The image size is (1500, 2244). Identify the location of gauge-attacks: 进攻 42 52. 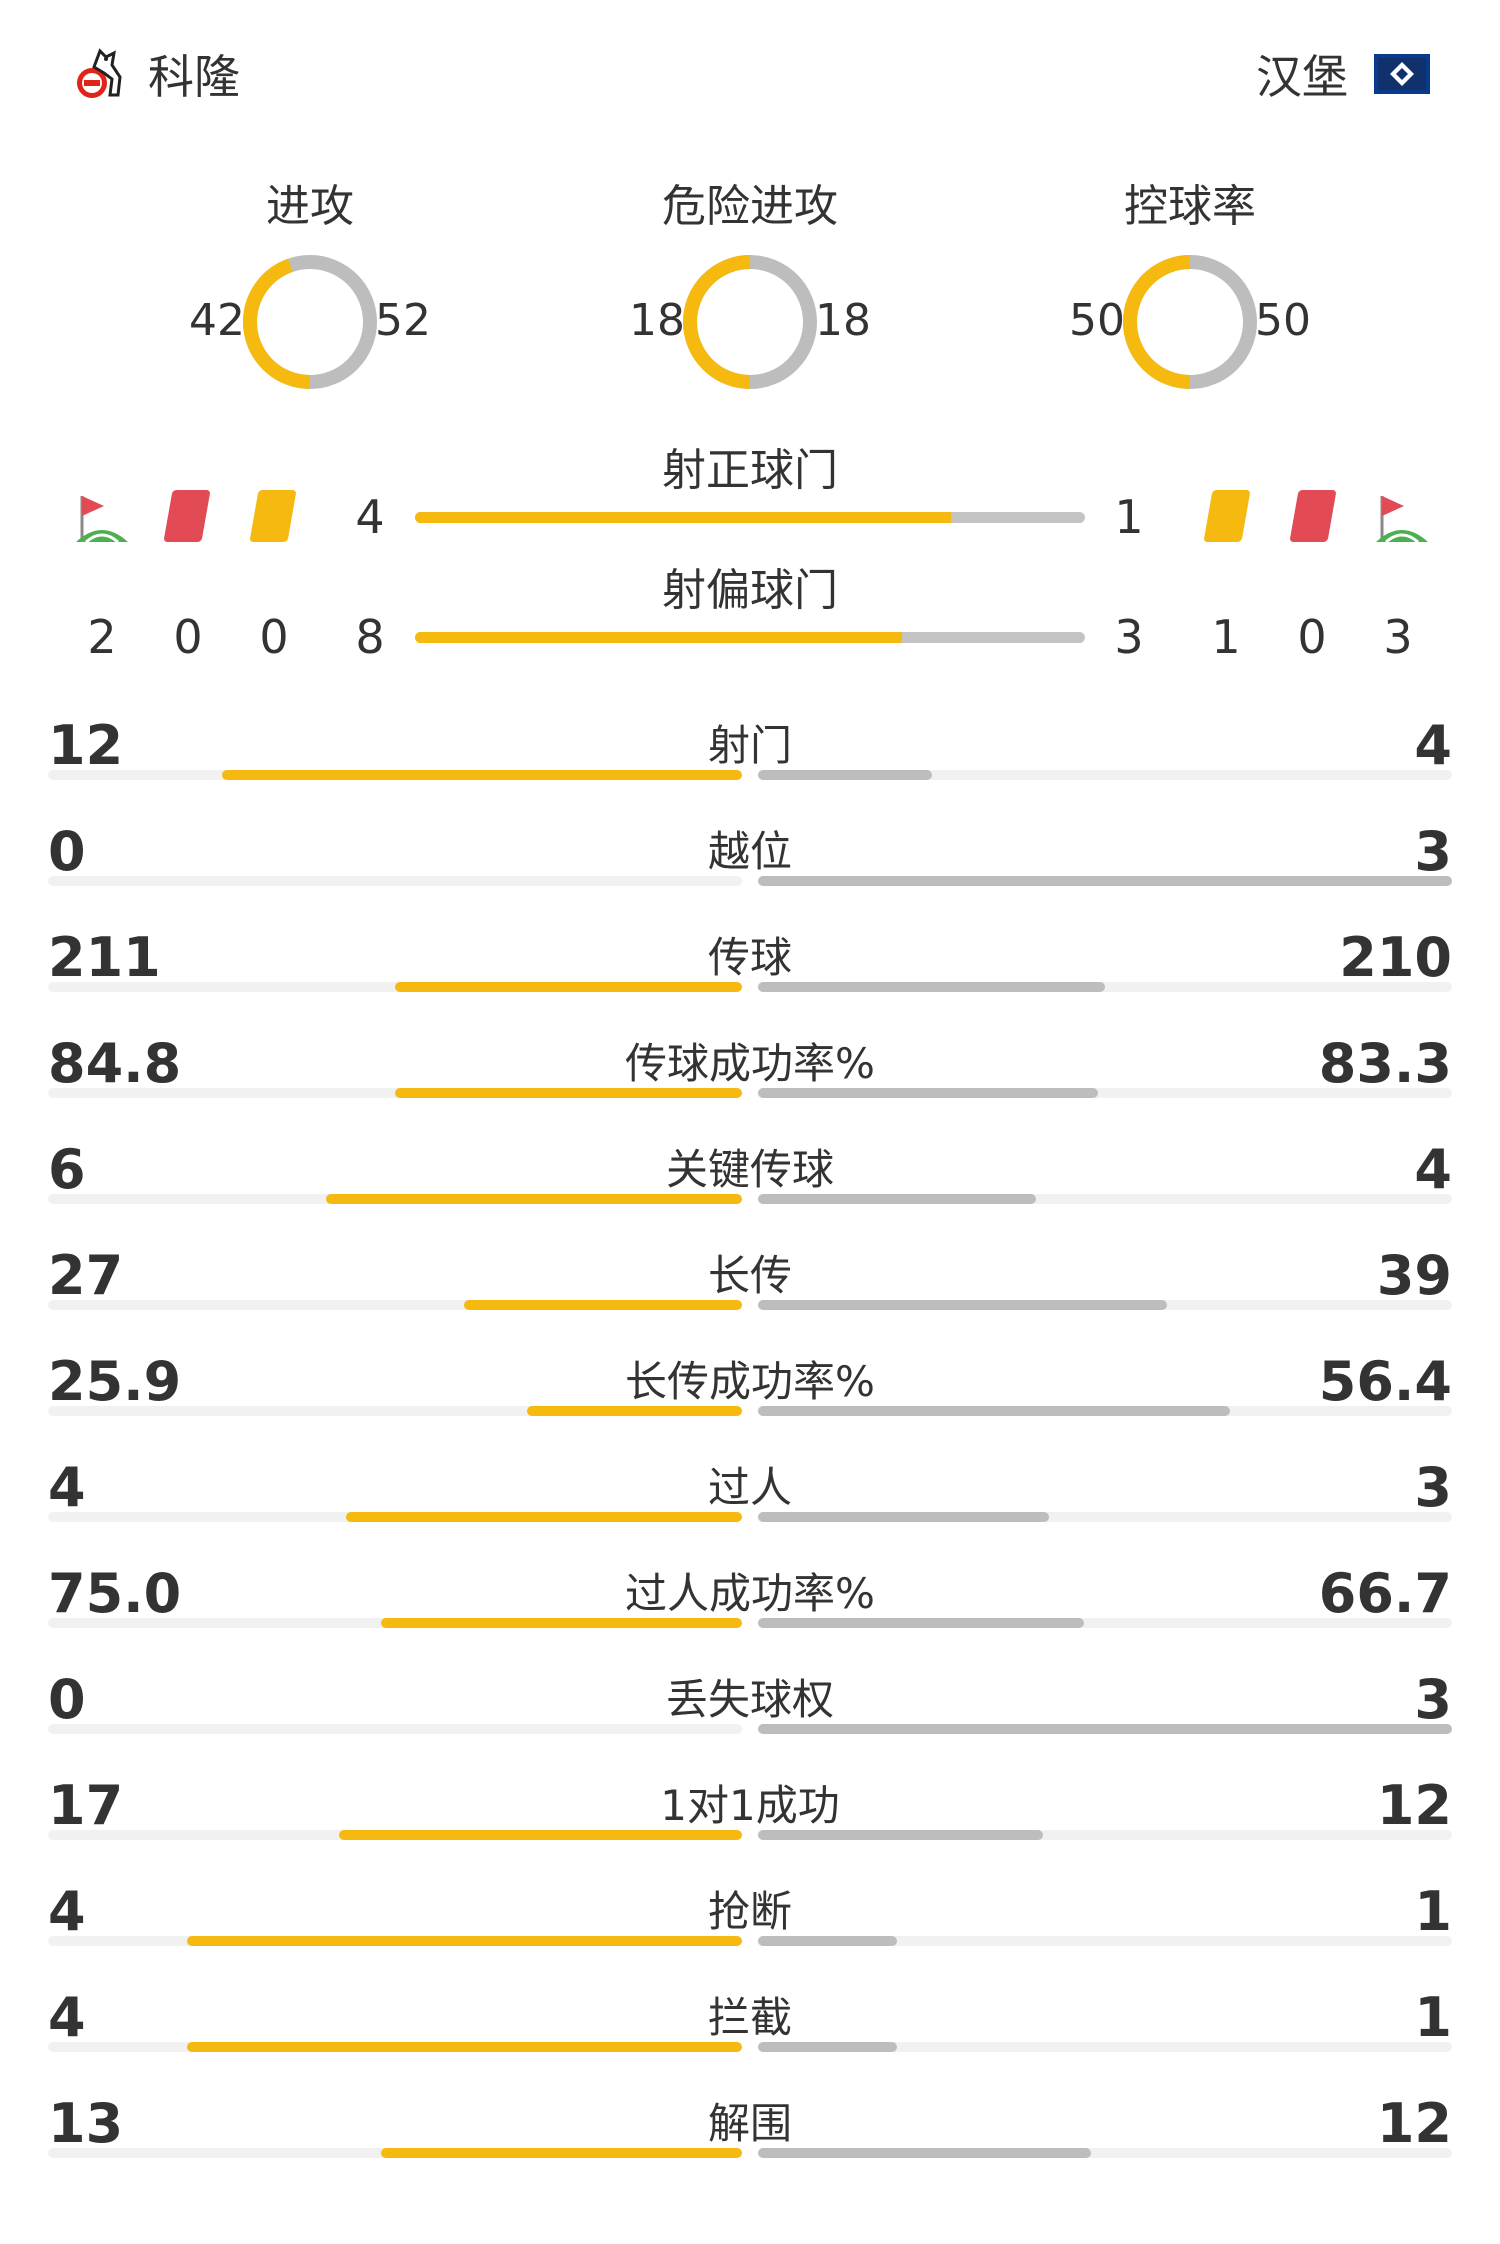
(310, 290).